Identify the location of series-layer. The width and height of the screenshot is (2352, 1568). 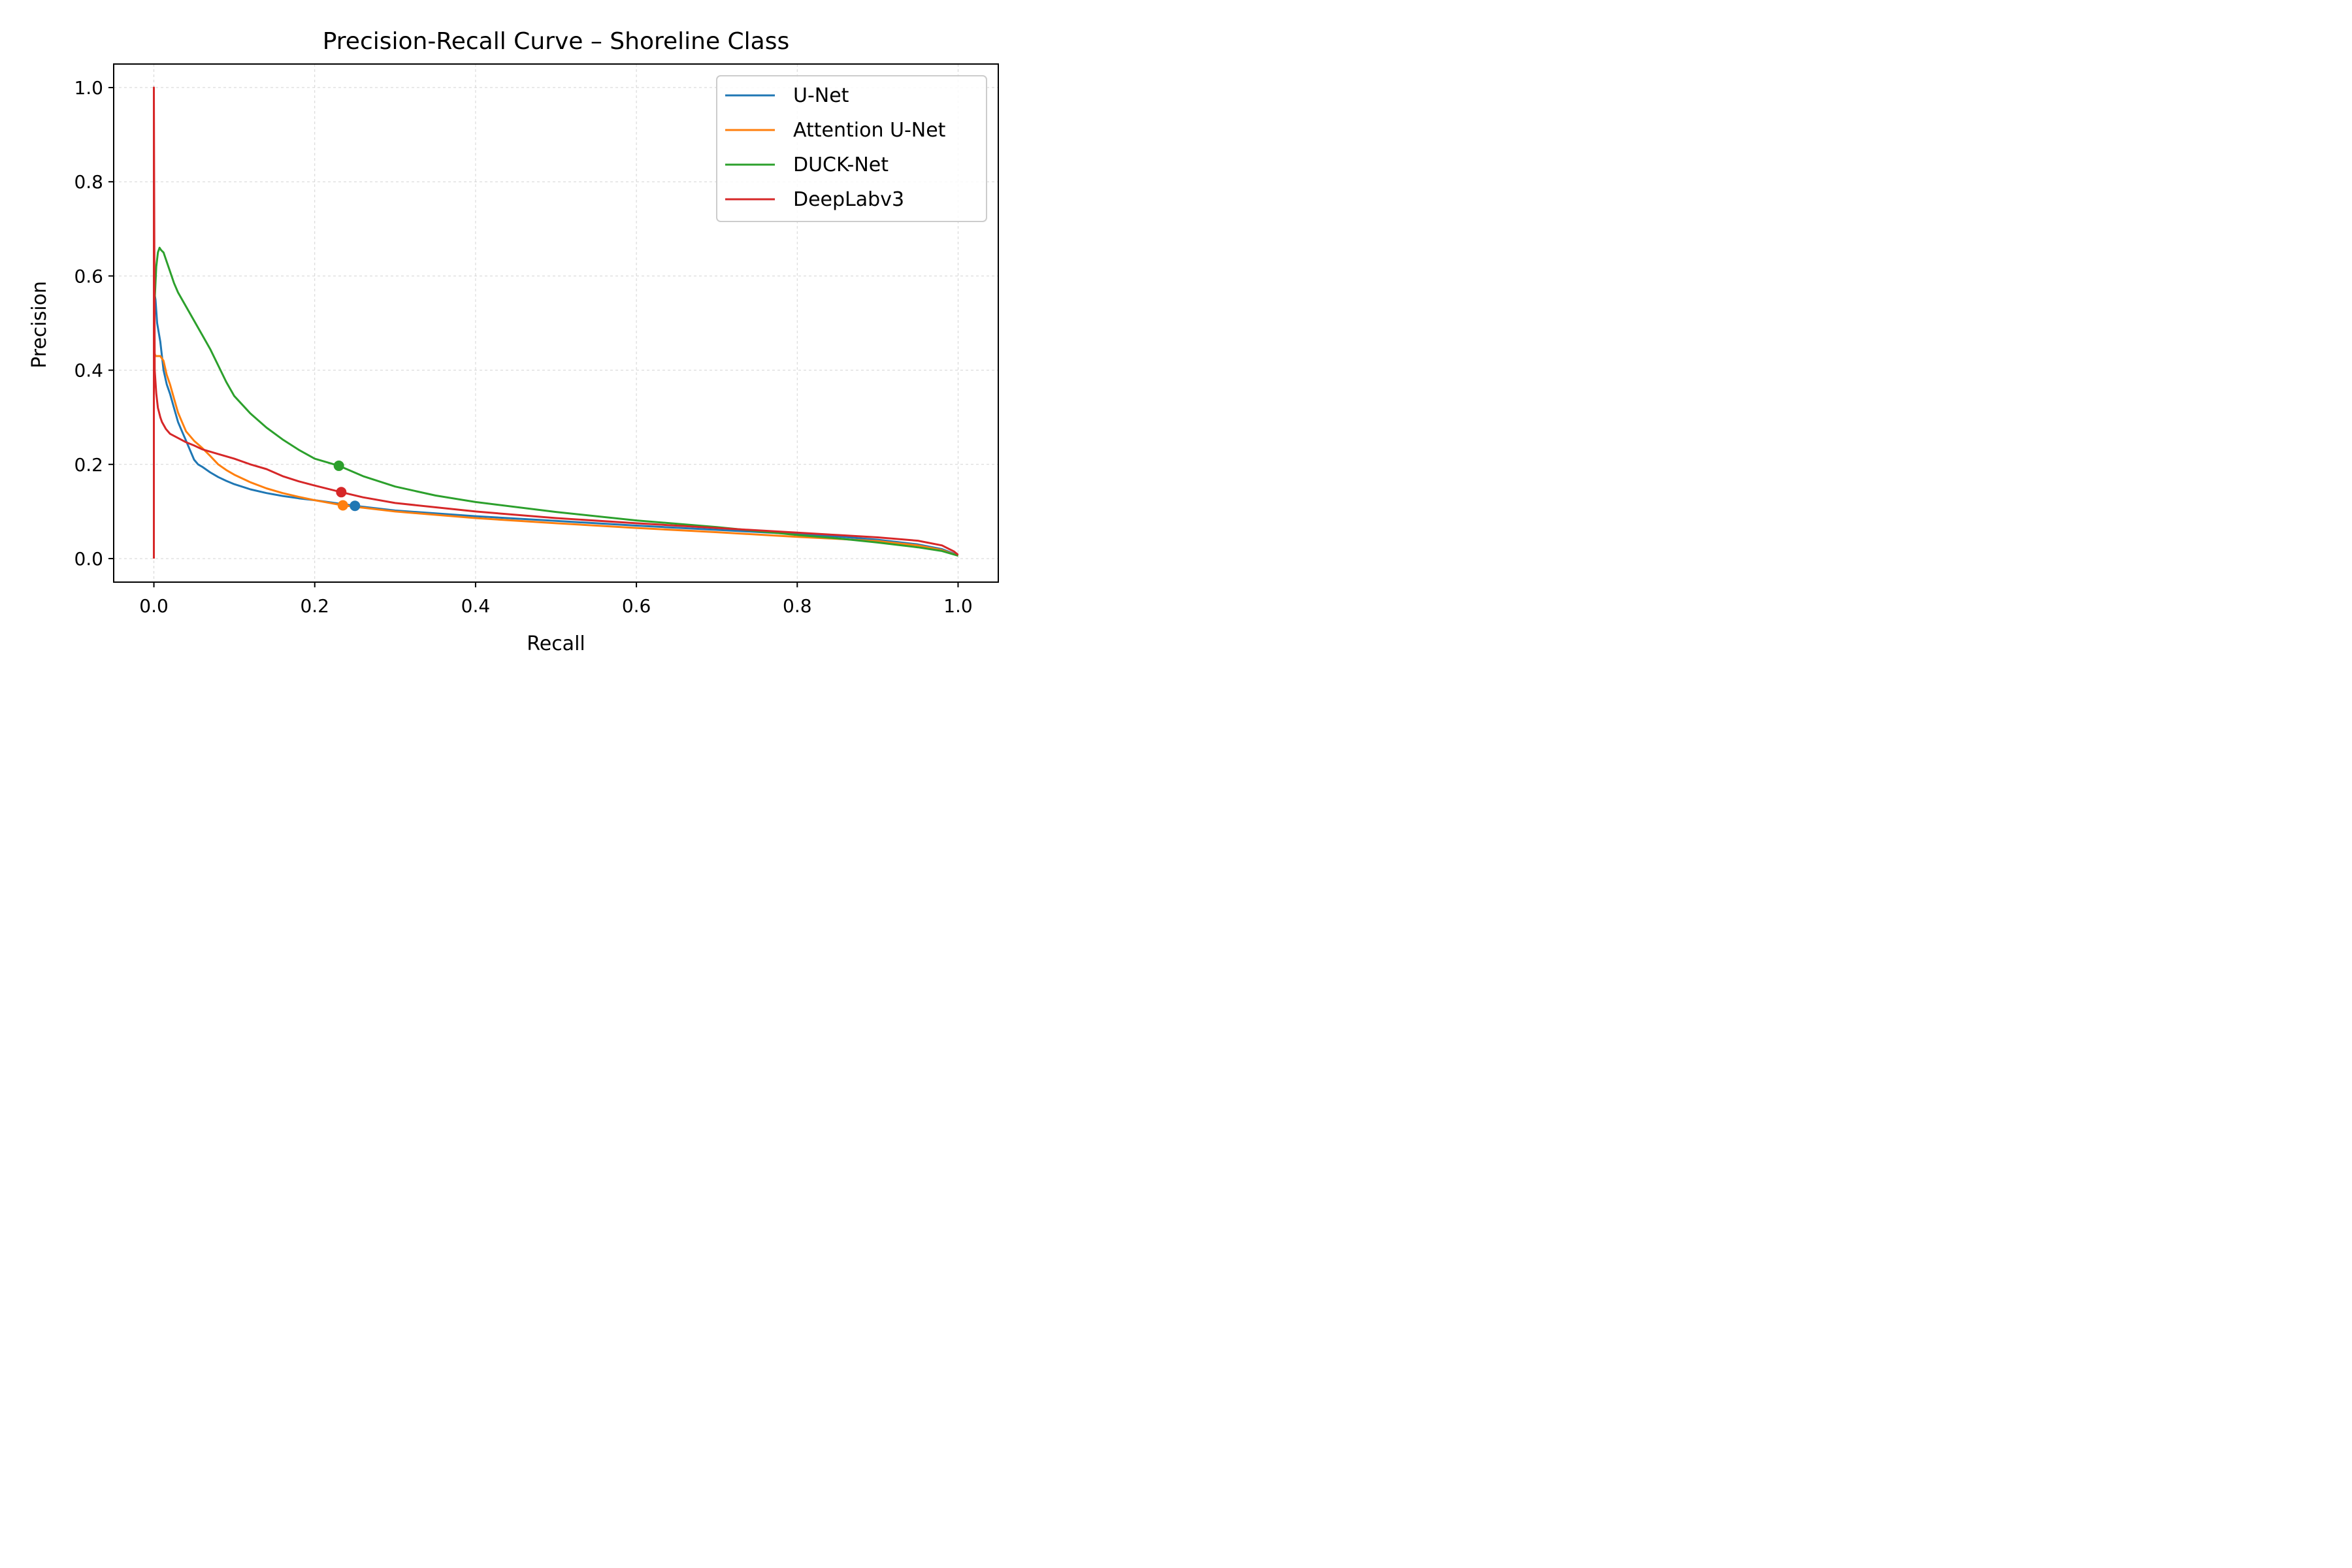
(556, 322).